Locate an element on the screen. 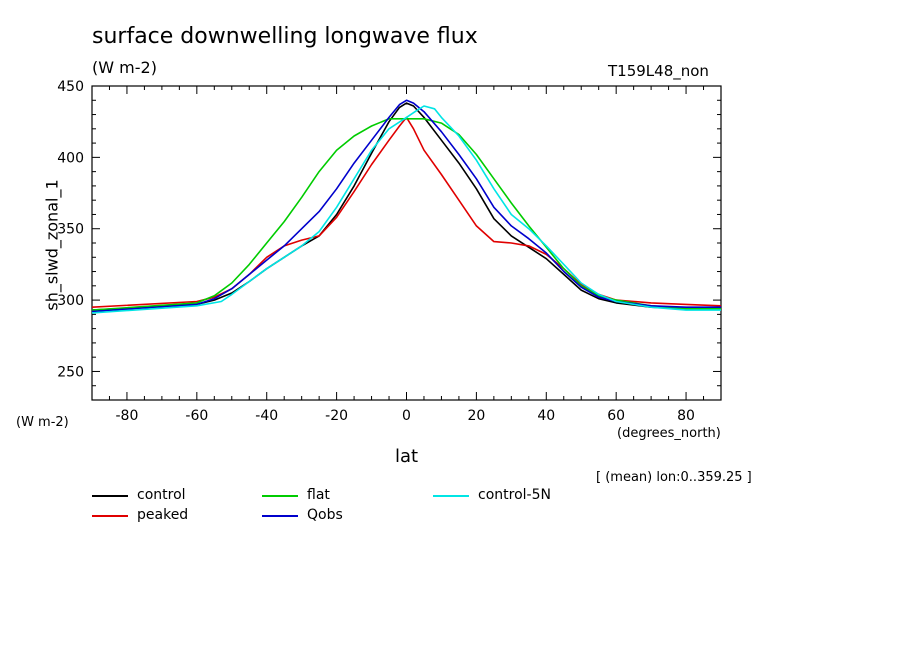  x-tick-label: -60 is located at coordinates (196, 416).